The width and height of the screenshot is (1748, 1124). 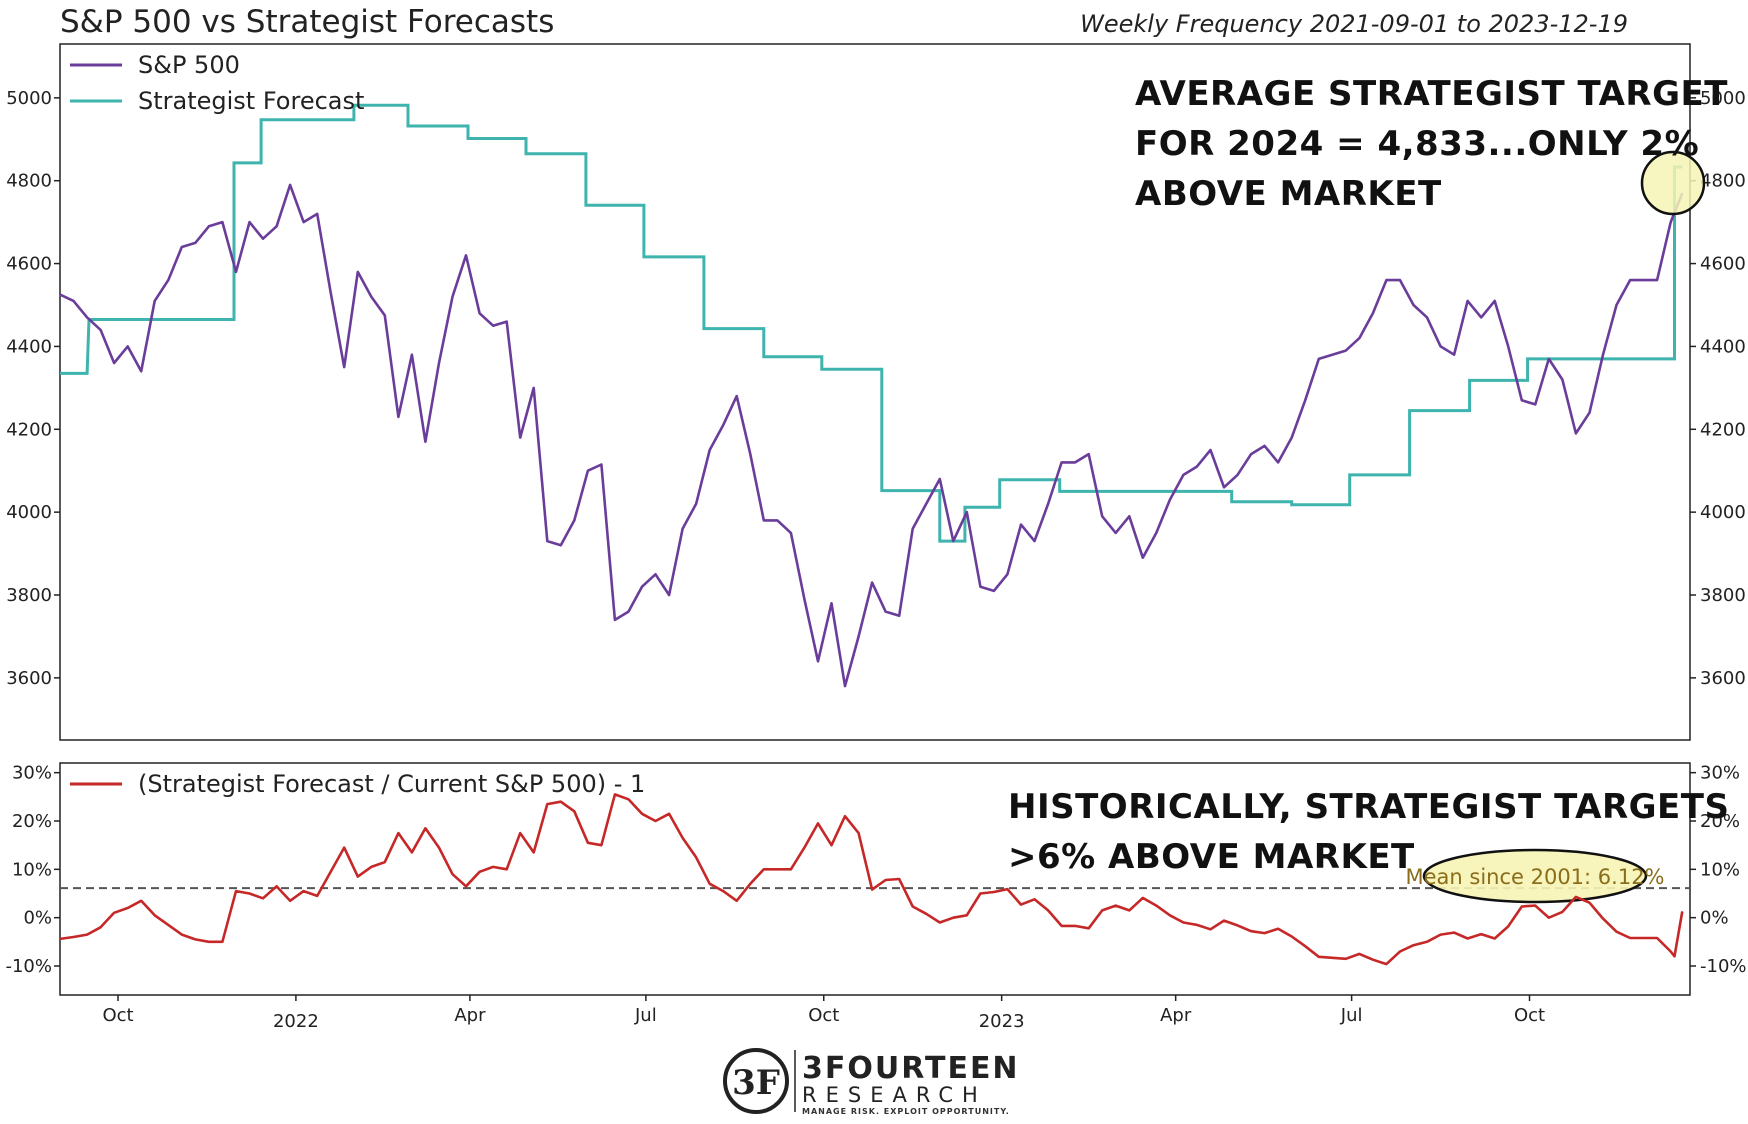 What do you see at coordinates (1723, 264) in the screenshot?
I see `y-tick-label-right: 4600` at bounding box center [1723, 264].